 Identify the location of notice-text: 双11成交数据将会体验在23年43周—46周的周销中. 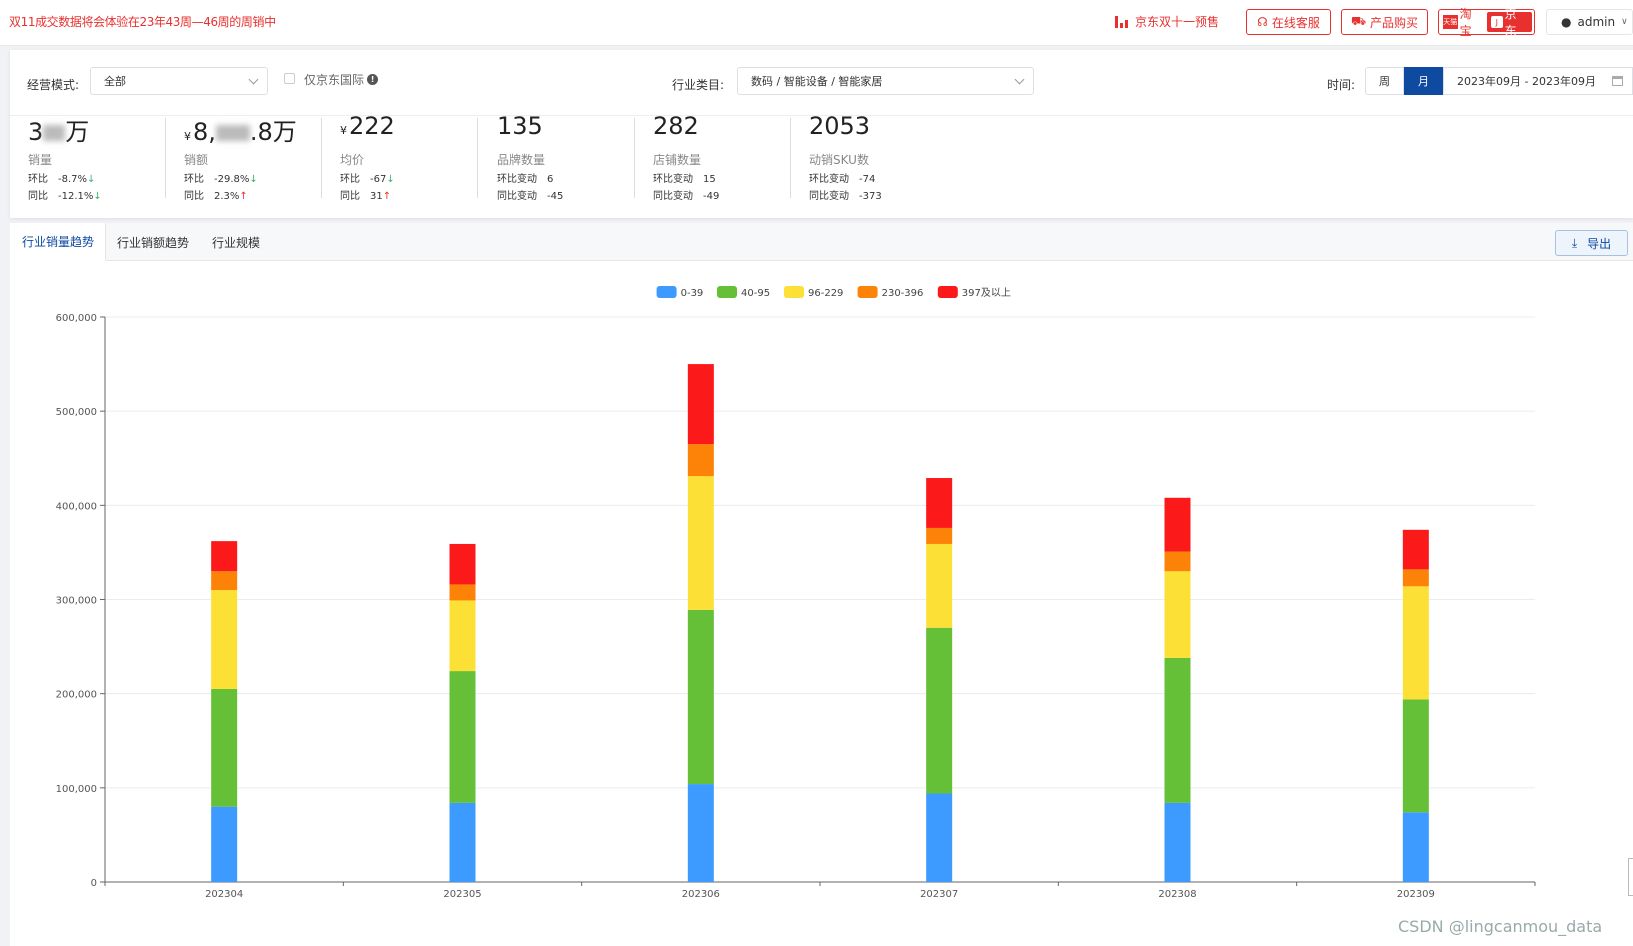
(142, 22).